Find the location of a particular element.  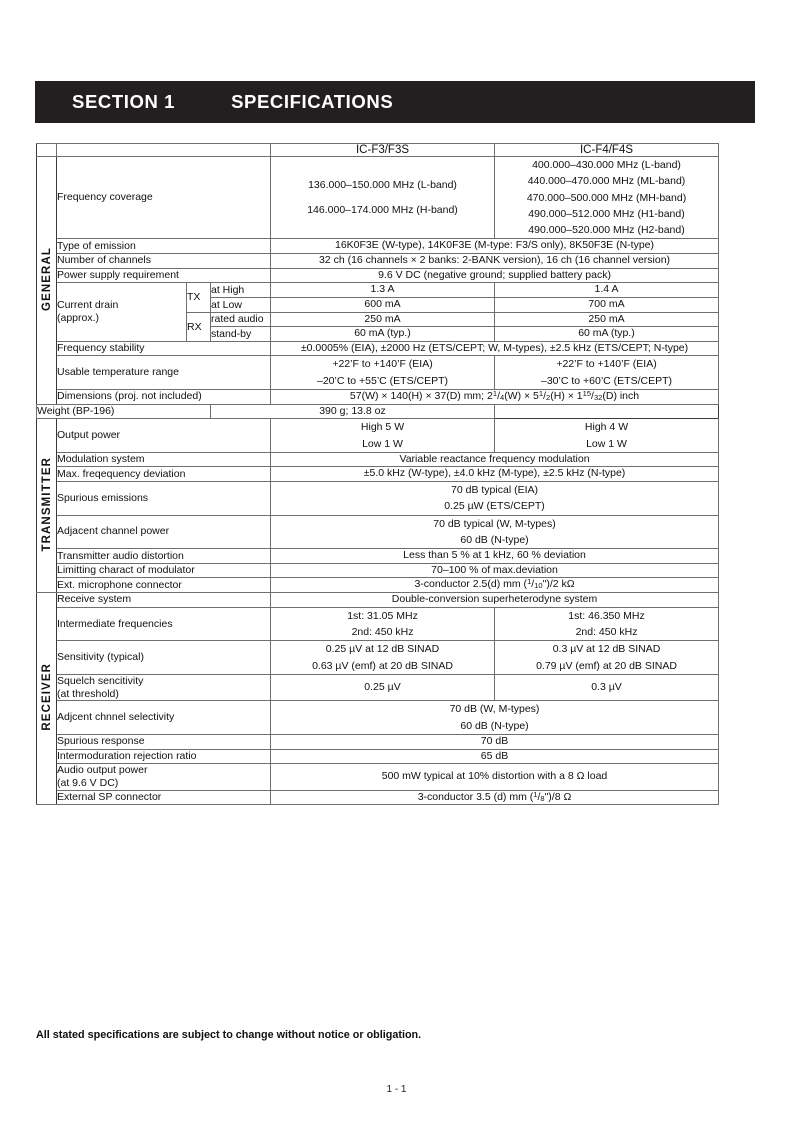

ext-mic-connector-value: 3-conductor 2.5(d) mm (1/10")/2 kΩ is located at coordinates (494, 584).